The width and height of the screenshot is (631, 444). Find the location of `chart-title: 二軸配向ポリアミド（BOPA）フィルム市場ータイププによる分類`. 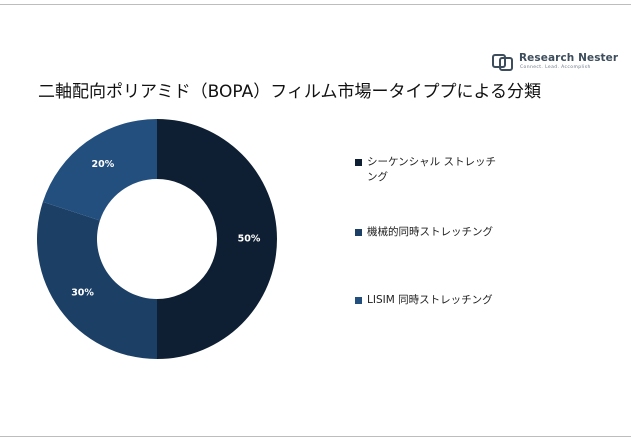

chart-title: 二軸配向ポリアミド（BOPA）フィルム市場ータイププによる分類 is located at coordinates (290, 92).